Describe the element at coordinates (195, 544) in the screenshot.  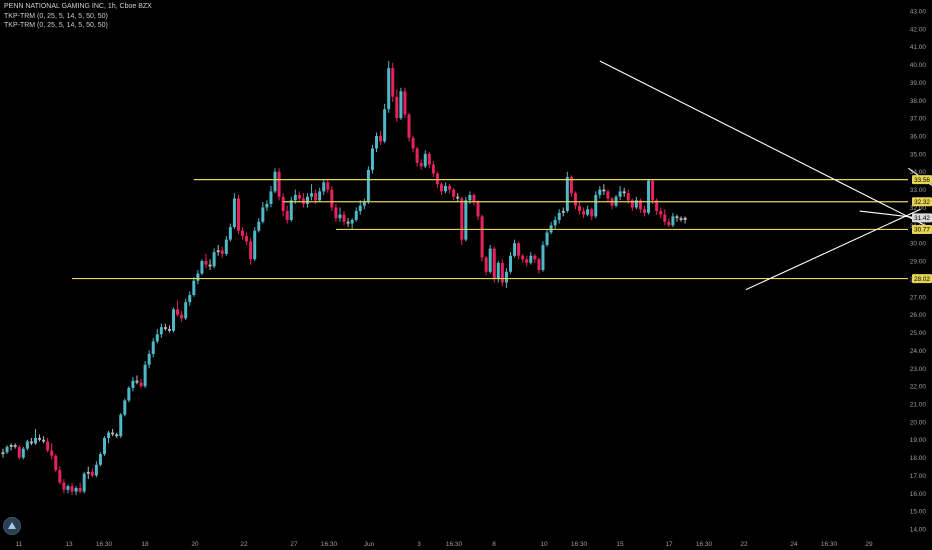
I see `x-tick-label: 20` at that location.